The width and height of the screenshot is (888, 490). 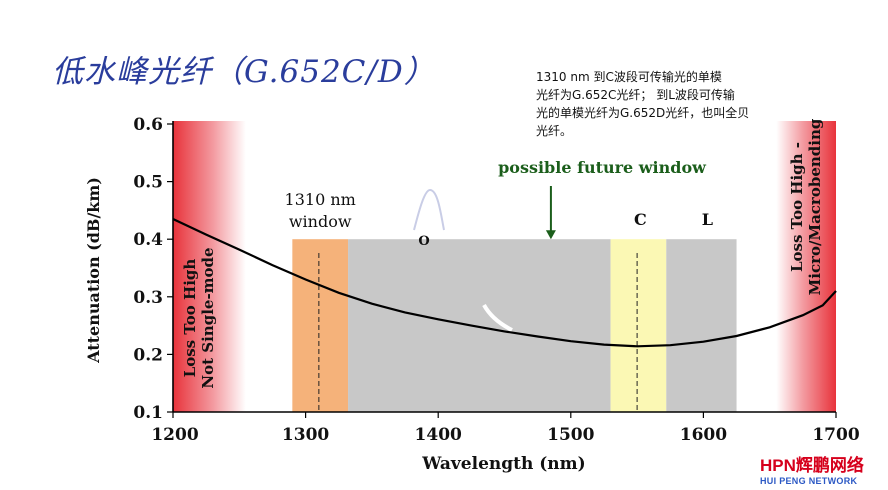 I want to click on annotation-text: possible future window, so click(x=602, y=167).